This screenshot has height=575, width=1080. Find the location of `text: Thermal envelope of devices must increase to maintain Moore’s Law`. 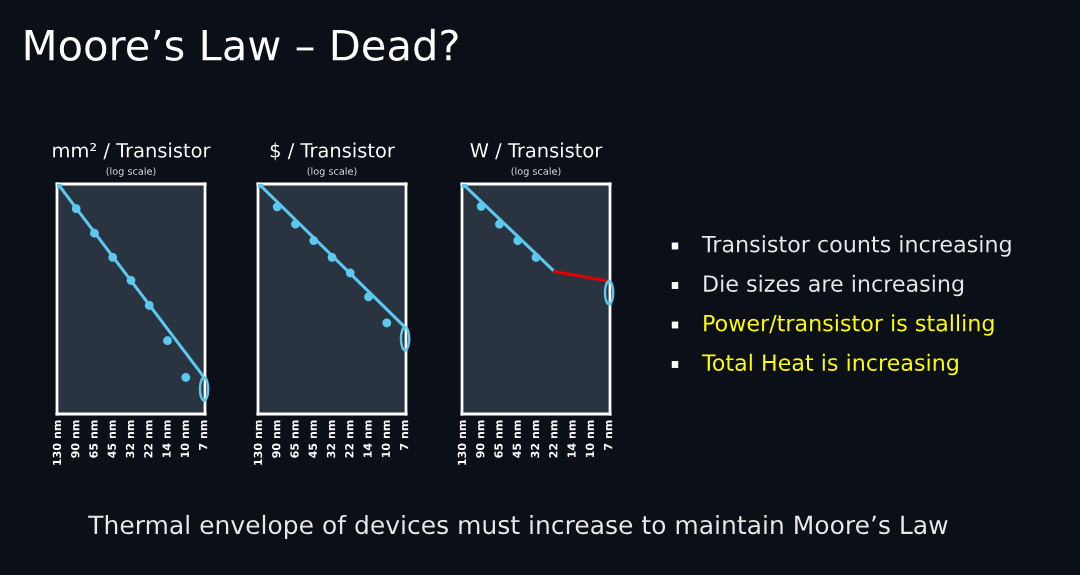

text: Thermal envelope of devices must increase to maintain Moore’s Law is located at coordinates (518, 527).